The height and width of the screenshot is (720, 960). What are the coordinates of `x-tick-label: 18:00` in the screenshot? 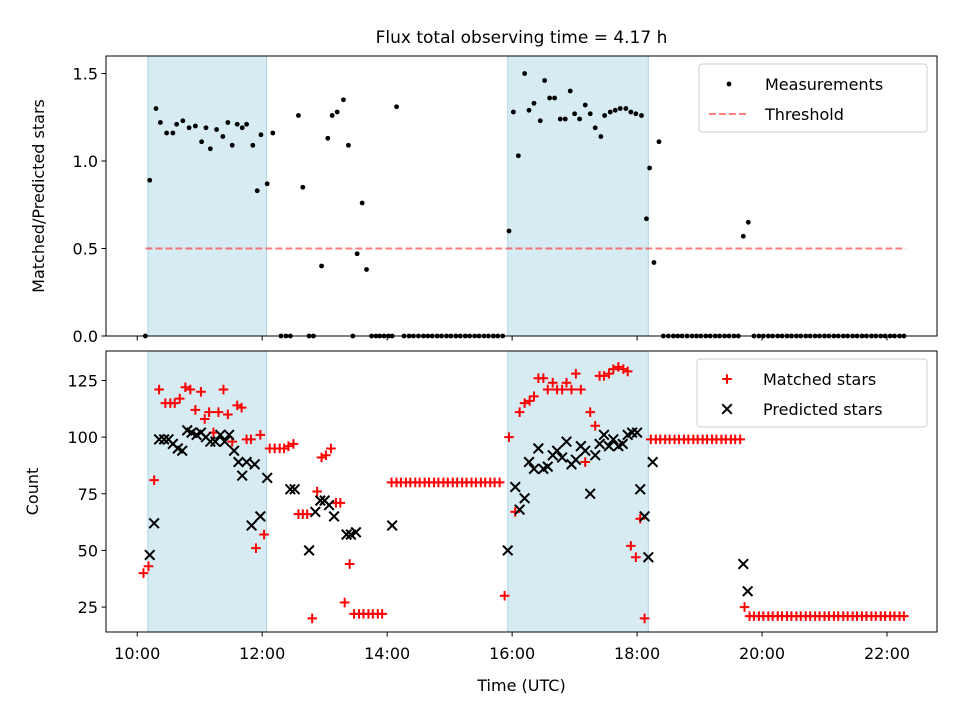 It's located at (637, 653).